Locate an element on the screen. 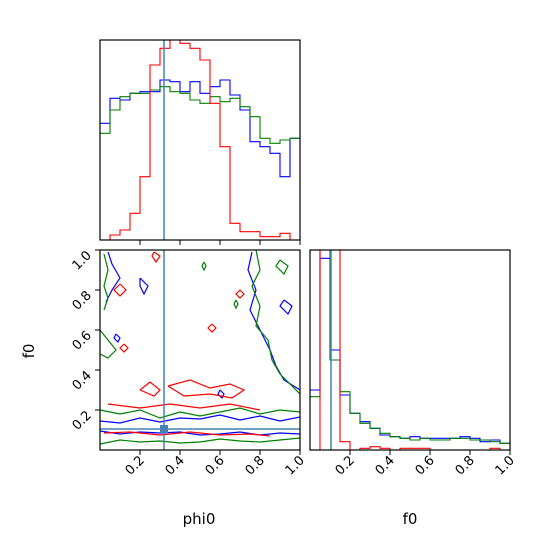 The image size is (550, 550). contour-frame is located at coordinates (200, 350).